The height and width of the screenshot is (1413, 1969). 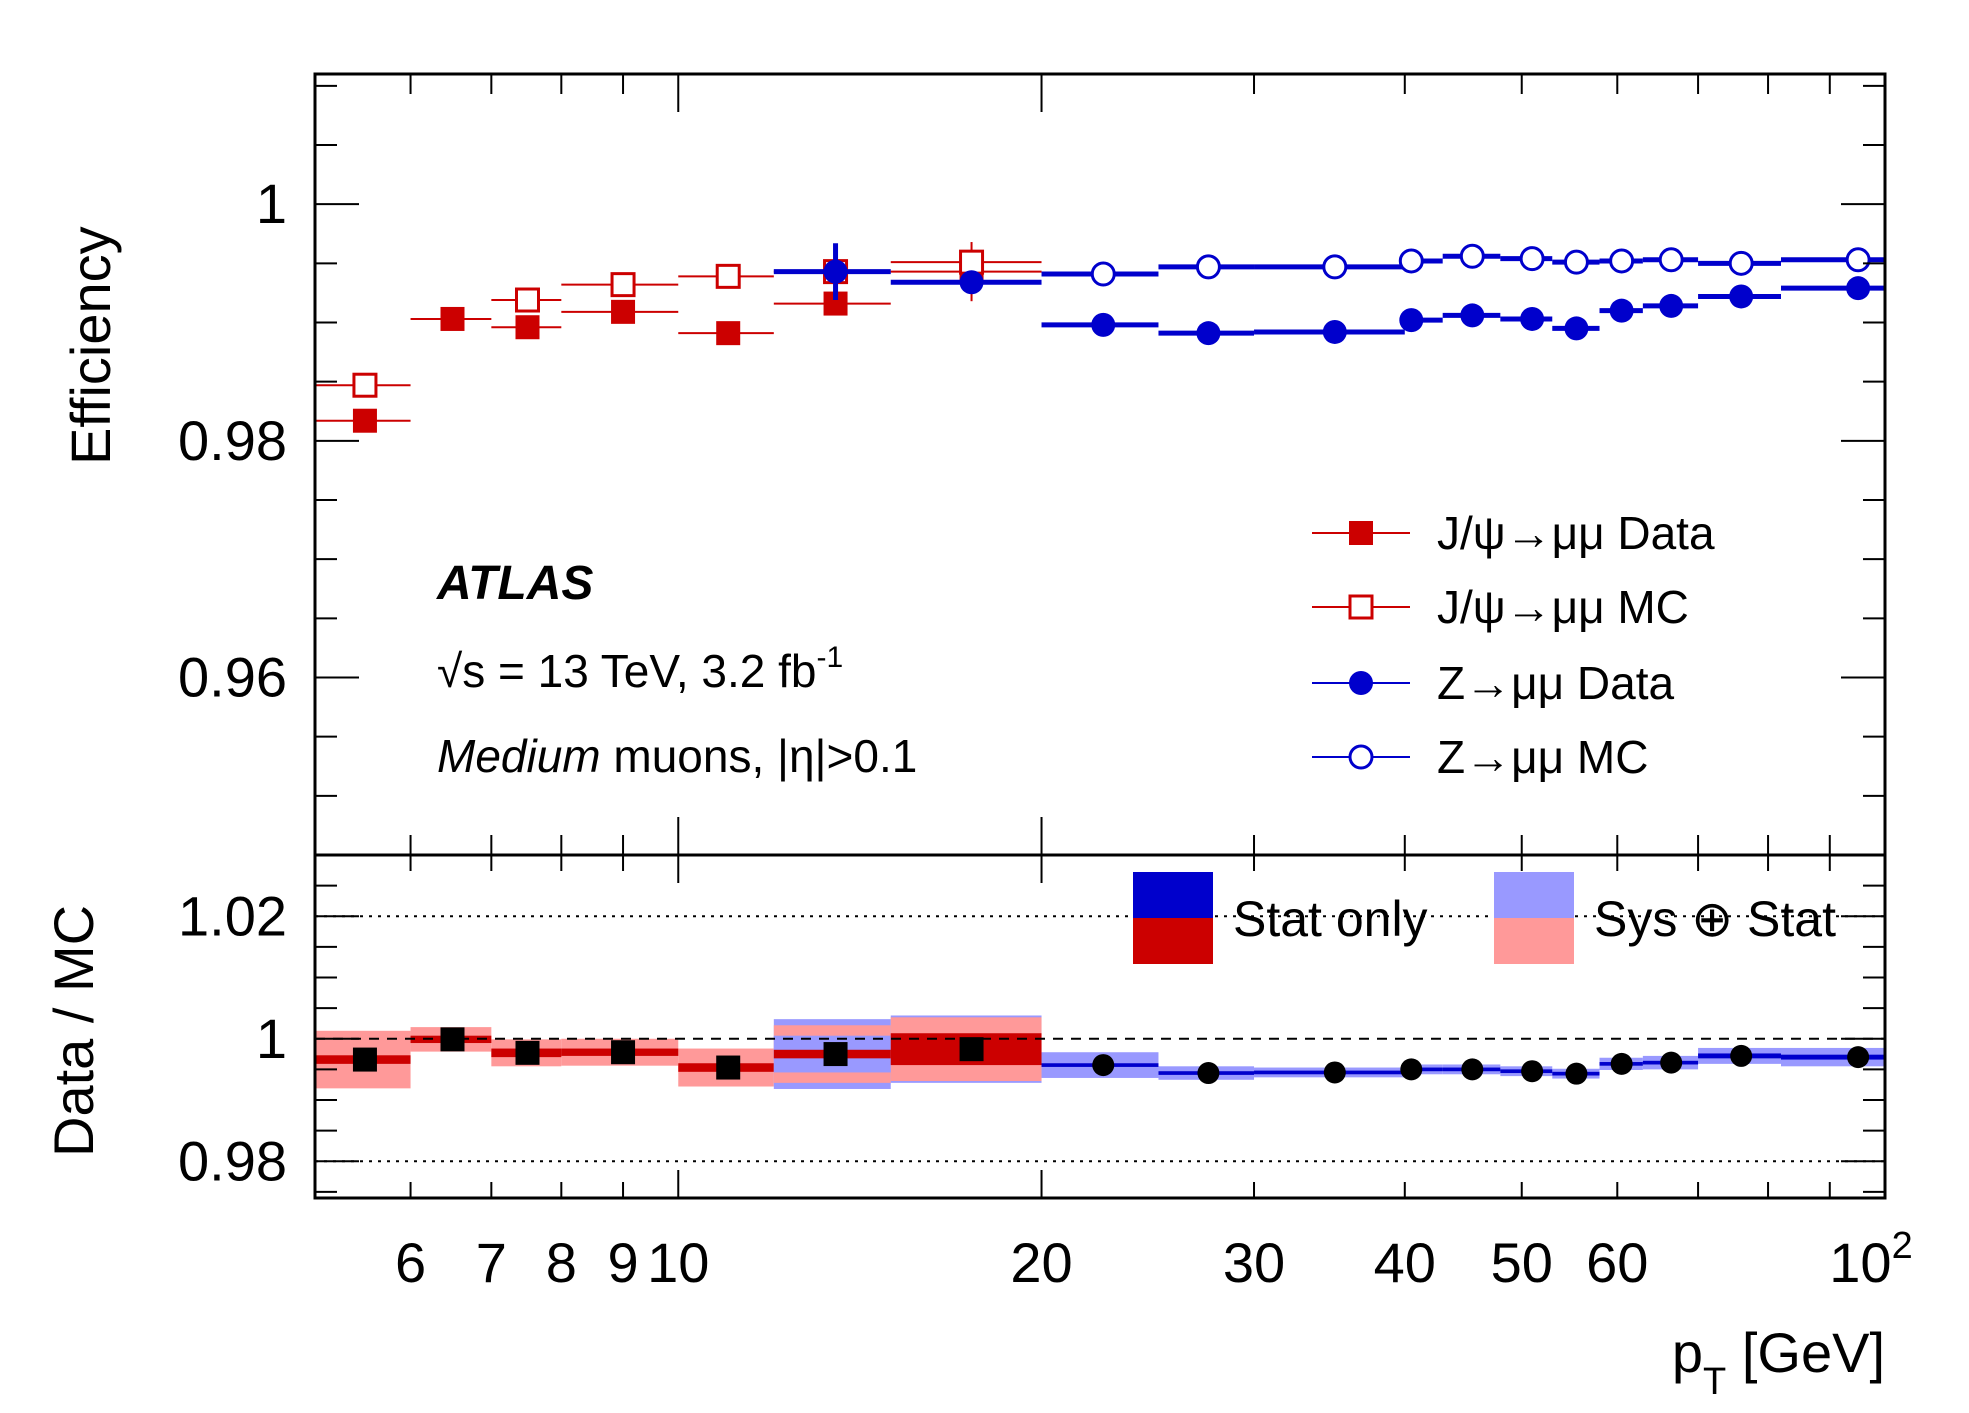 I want to click on ratio-y-tick-label: 1, so click(x=271, y=1038).